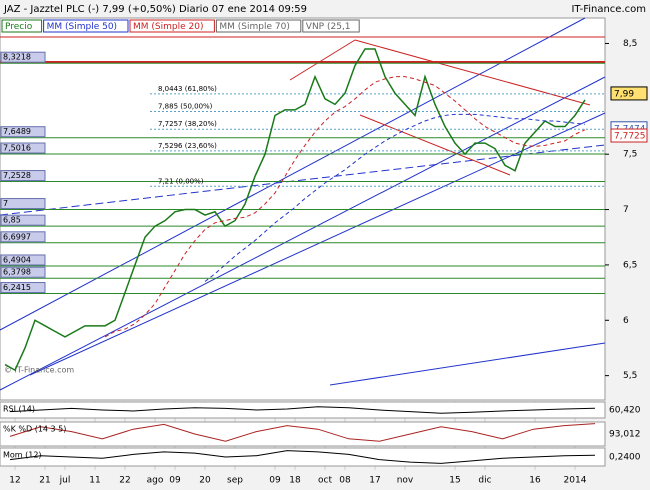 The height and width of the screenshot is (490, 650). Describe the element at coordinates (19, 27) in the screenshot. I see `legend-entry: Precio` at that location.